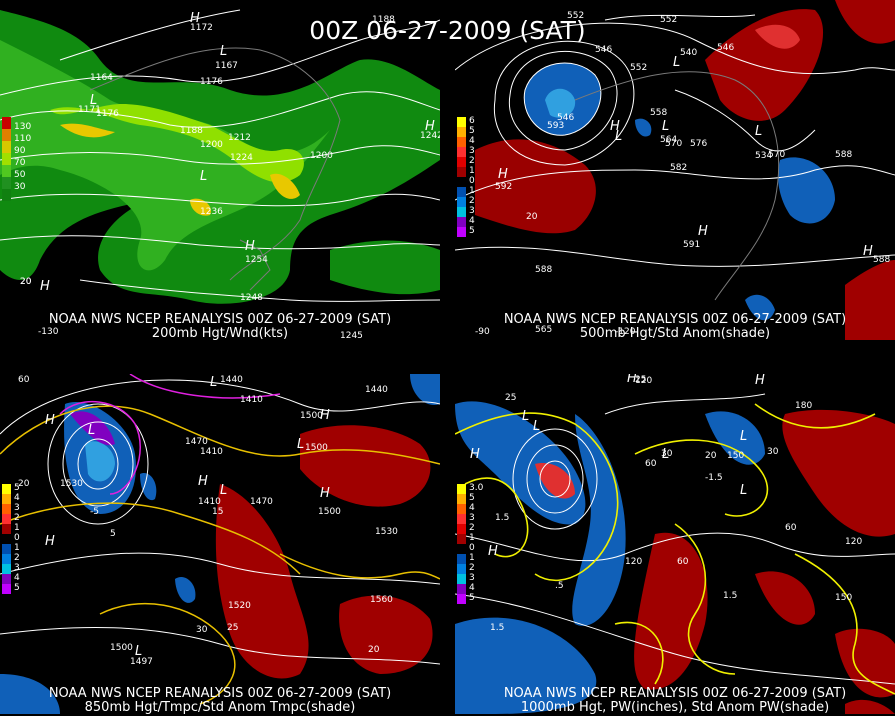 The image size is (895, 716). What do you see at coordinates (559, 586) in the screenshot?
I see `contour-label: .5` at bounding box center [559, 586].